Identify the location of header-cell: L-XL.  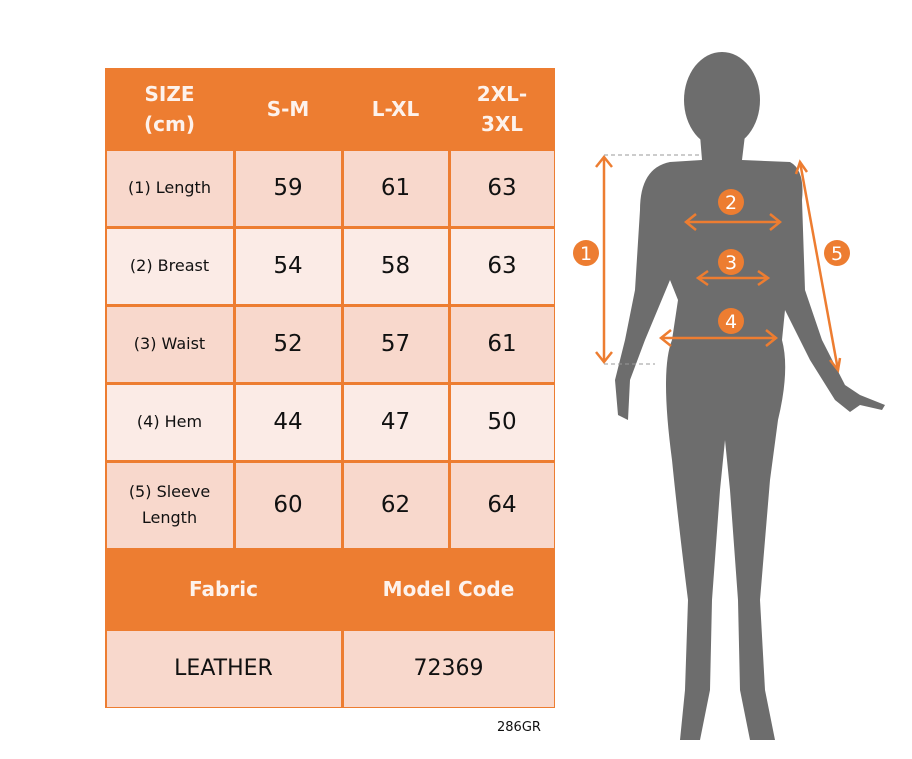
(395, 108).